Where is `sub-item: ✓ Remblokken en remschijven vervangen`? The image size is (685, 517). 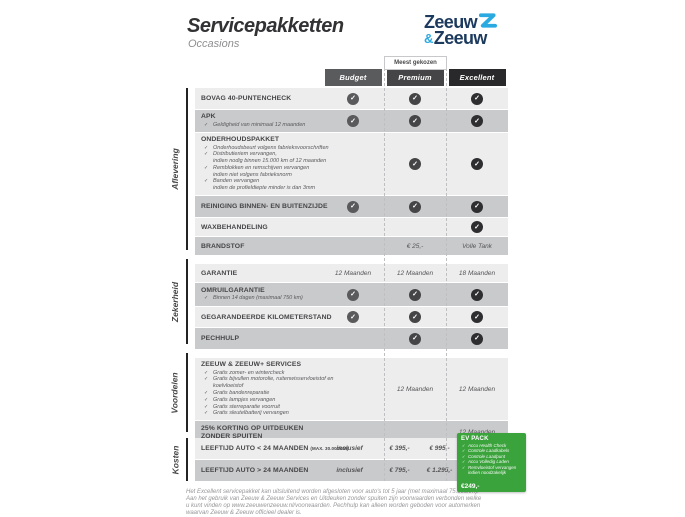
sub-item: ✓ Remblokken en remschijven vervangen is located at coordinates (265, 168).